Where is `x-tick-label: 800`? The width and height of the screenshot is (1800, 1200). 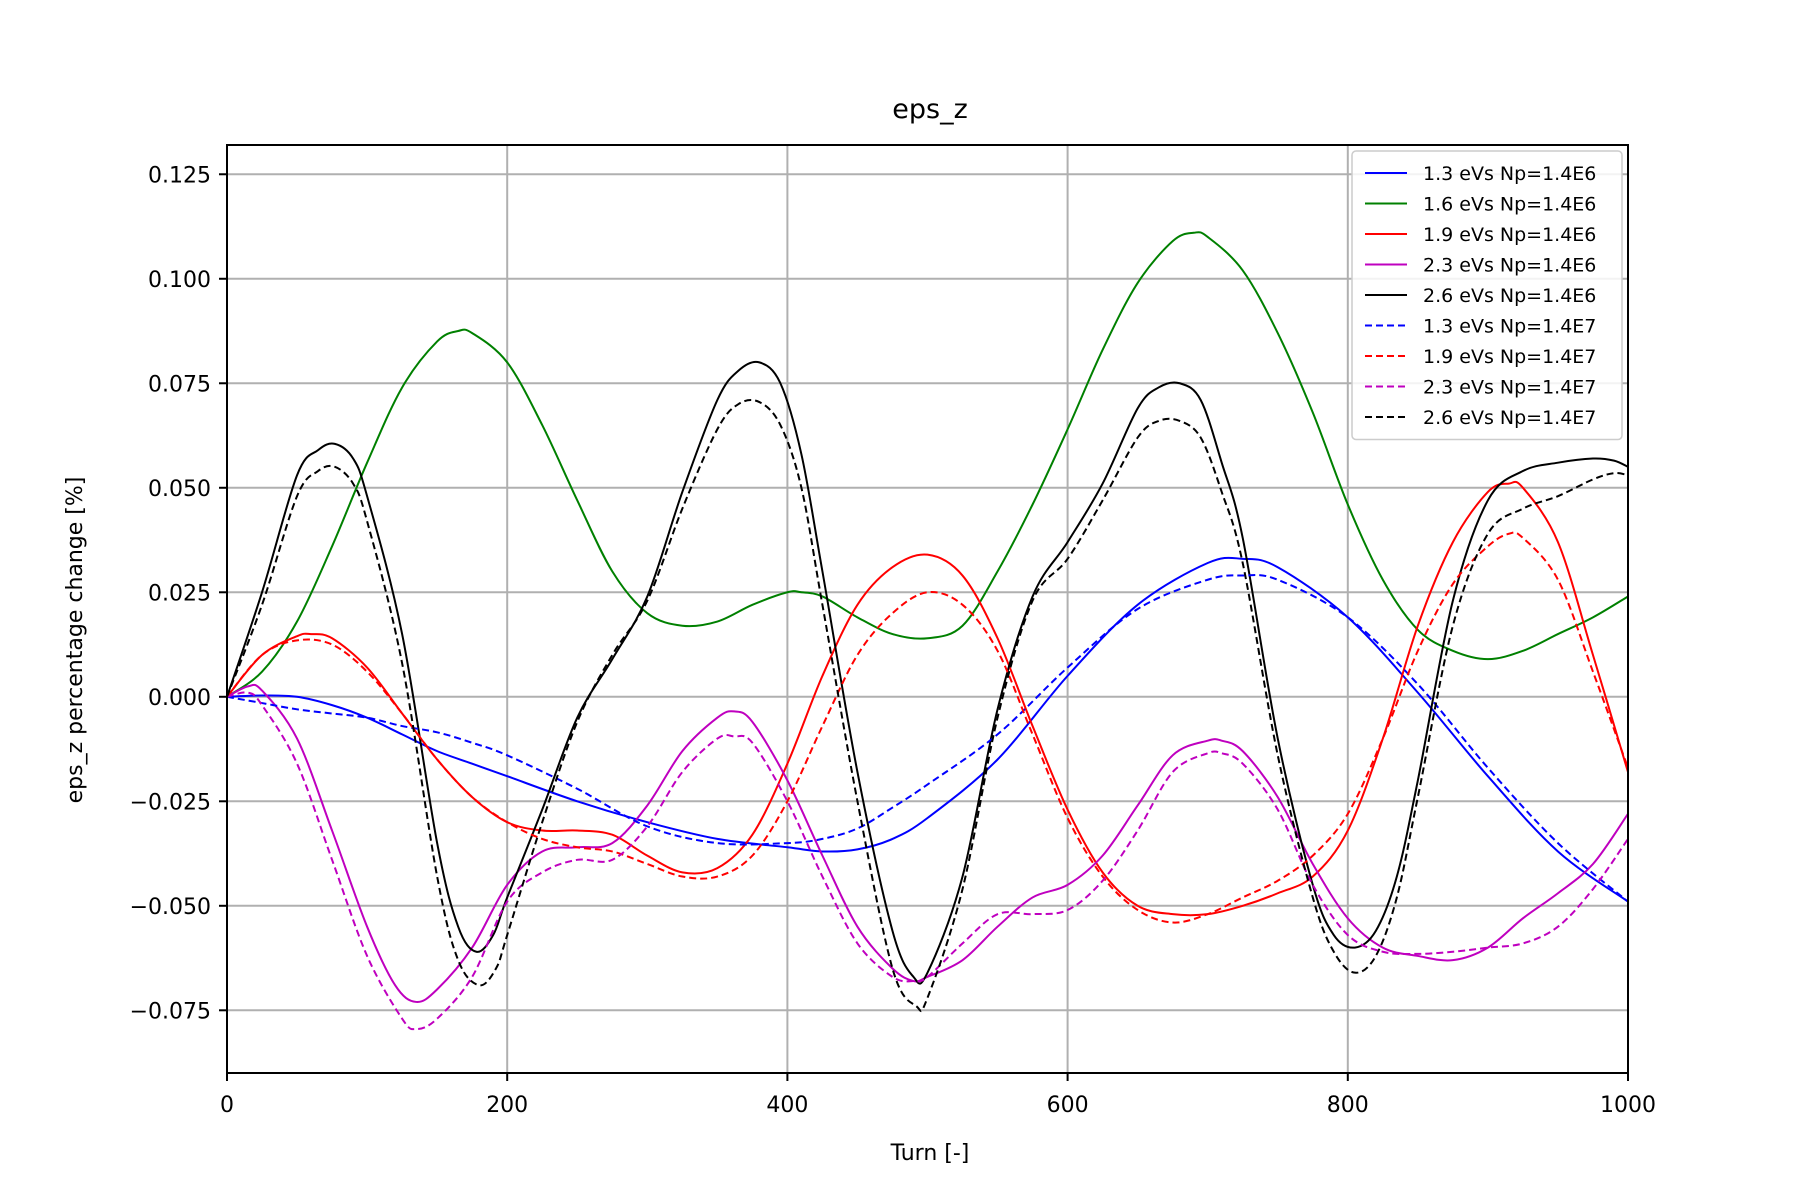 x-tick-label: 800 is located at coordinates (1348, 1105).